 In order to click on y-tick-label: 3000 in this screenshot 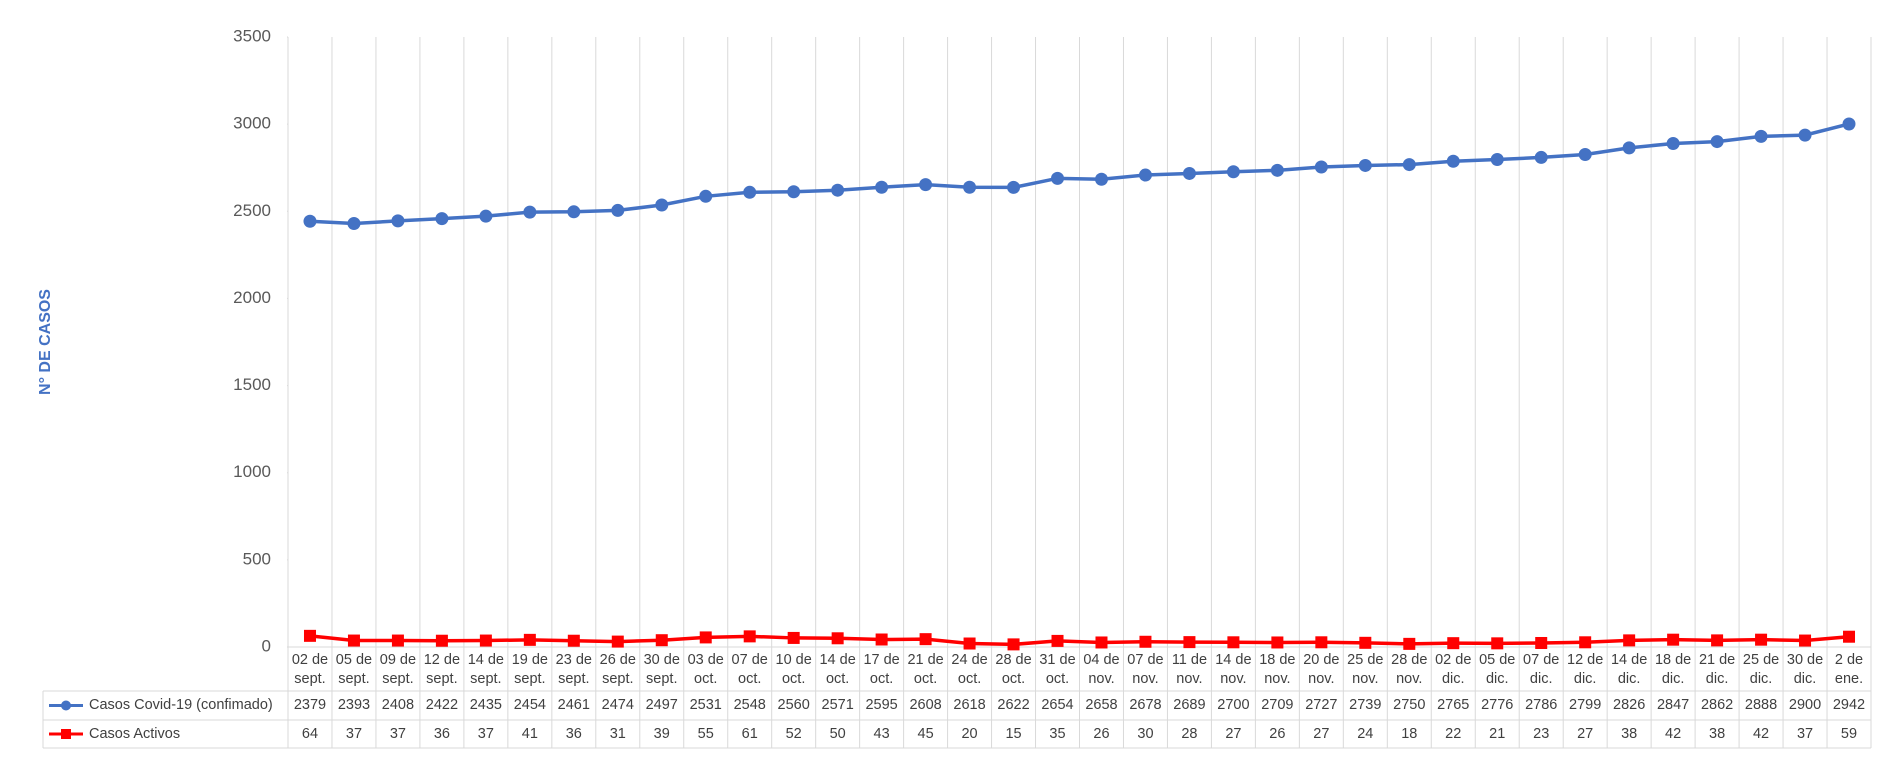, I will do `click(252, 123)`.